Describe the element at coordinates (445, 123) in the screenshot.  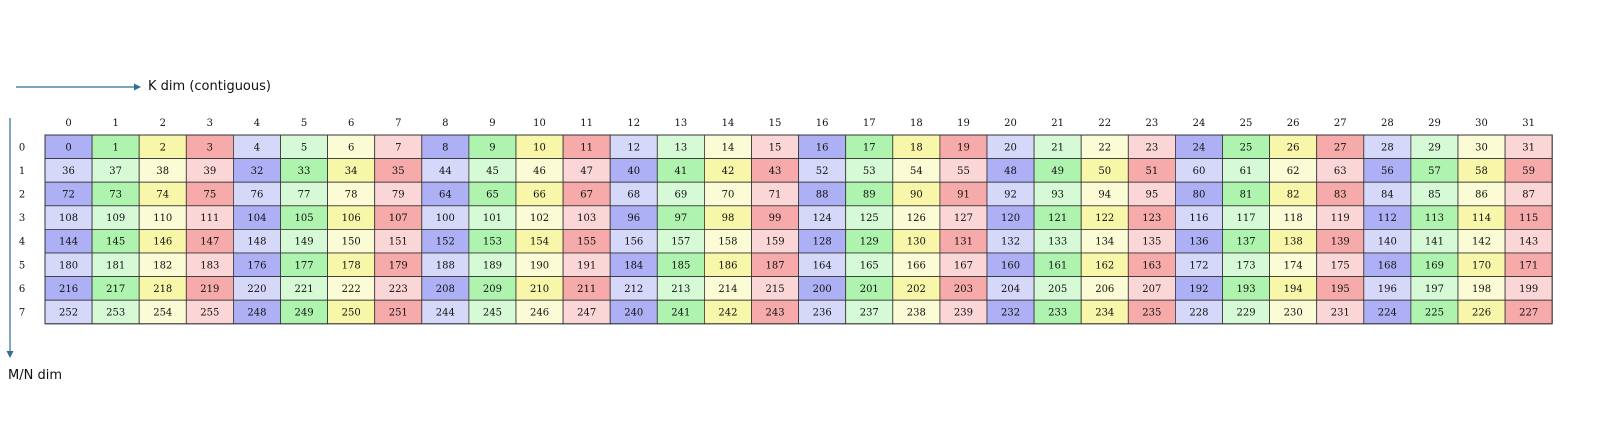
I see `column-index: 8` at that location.